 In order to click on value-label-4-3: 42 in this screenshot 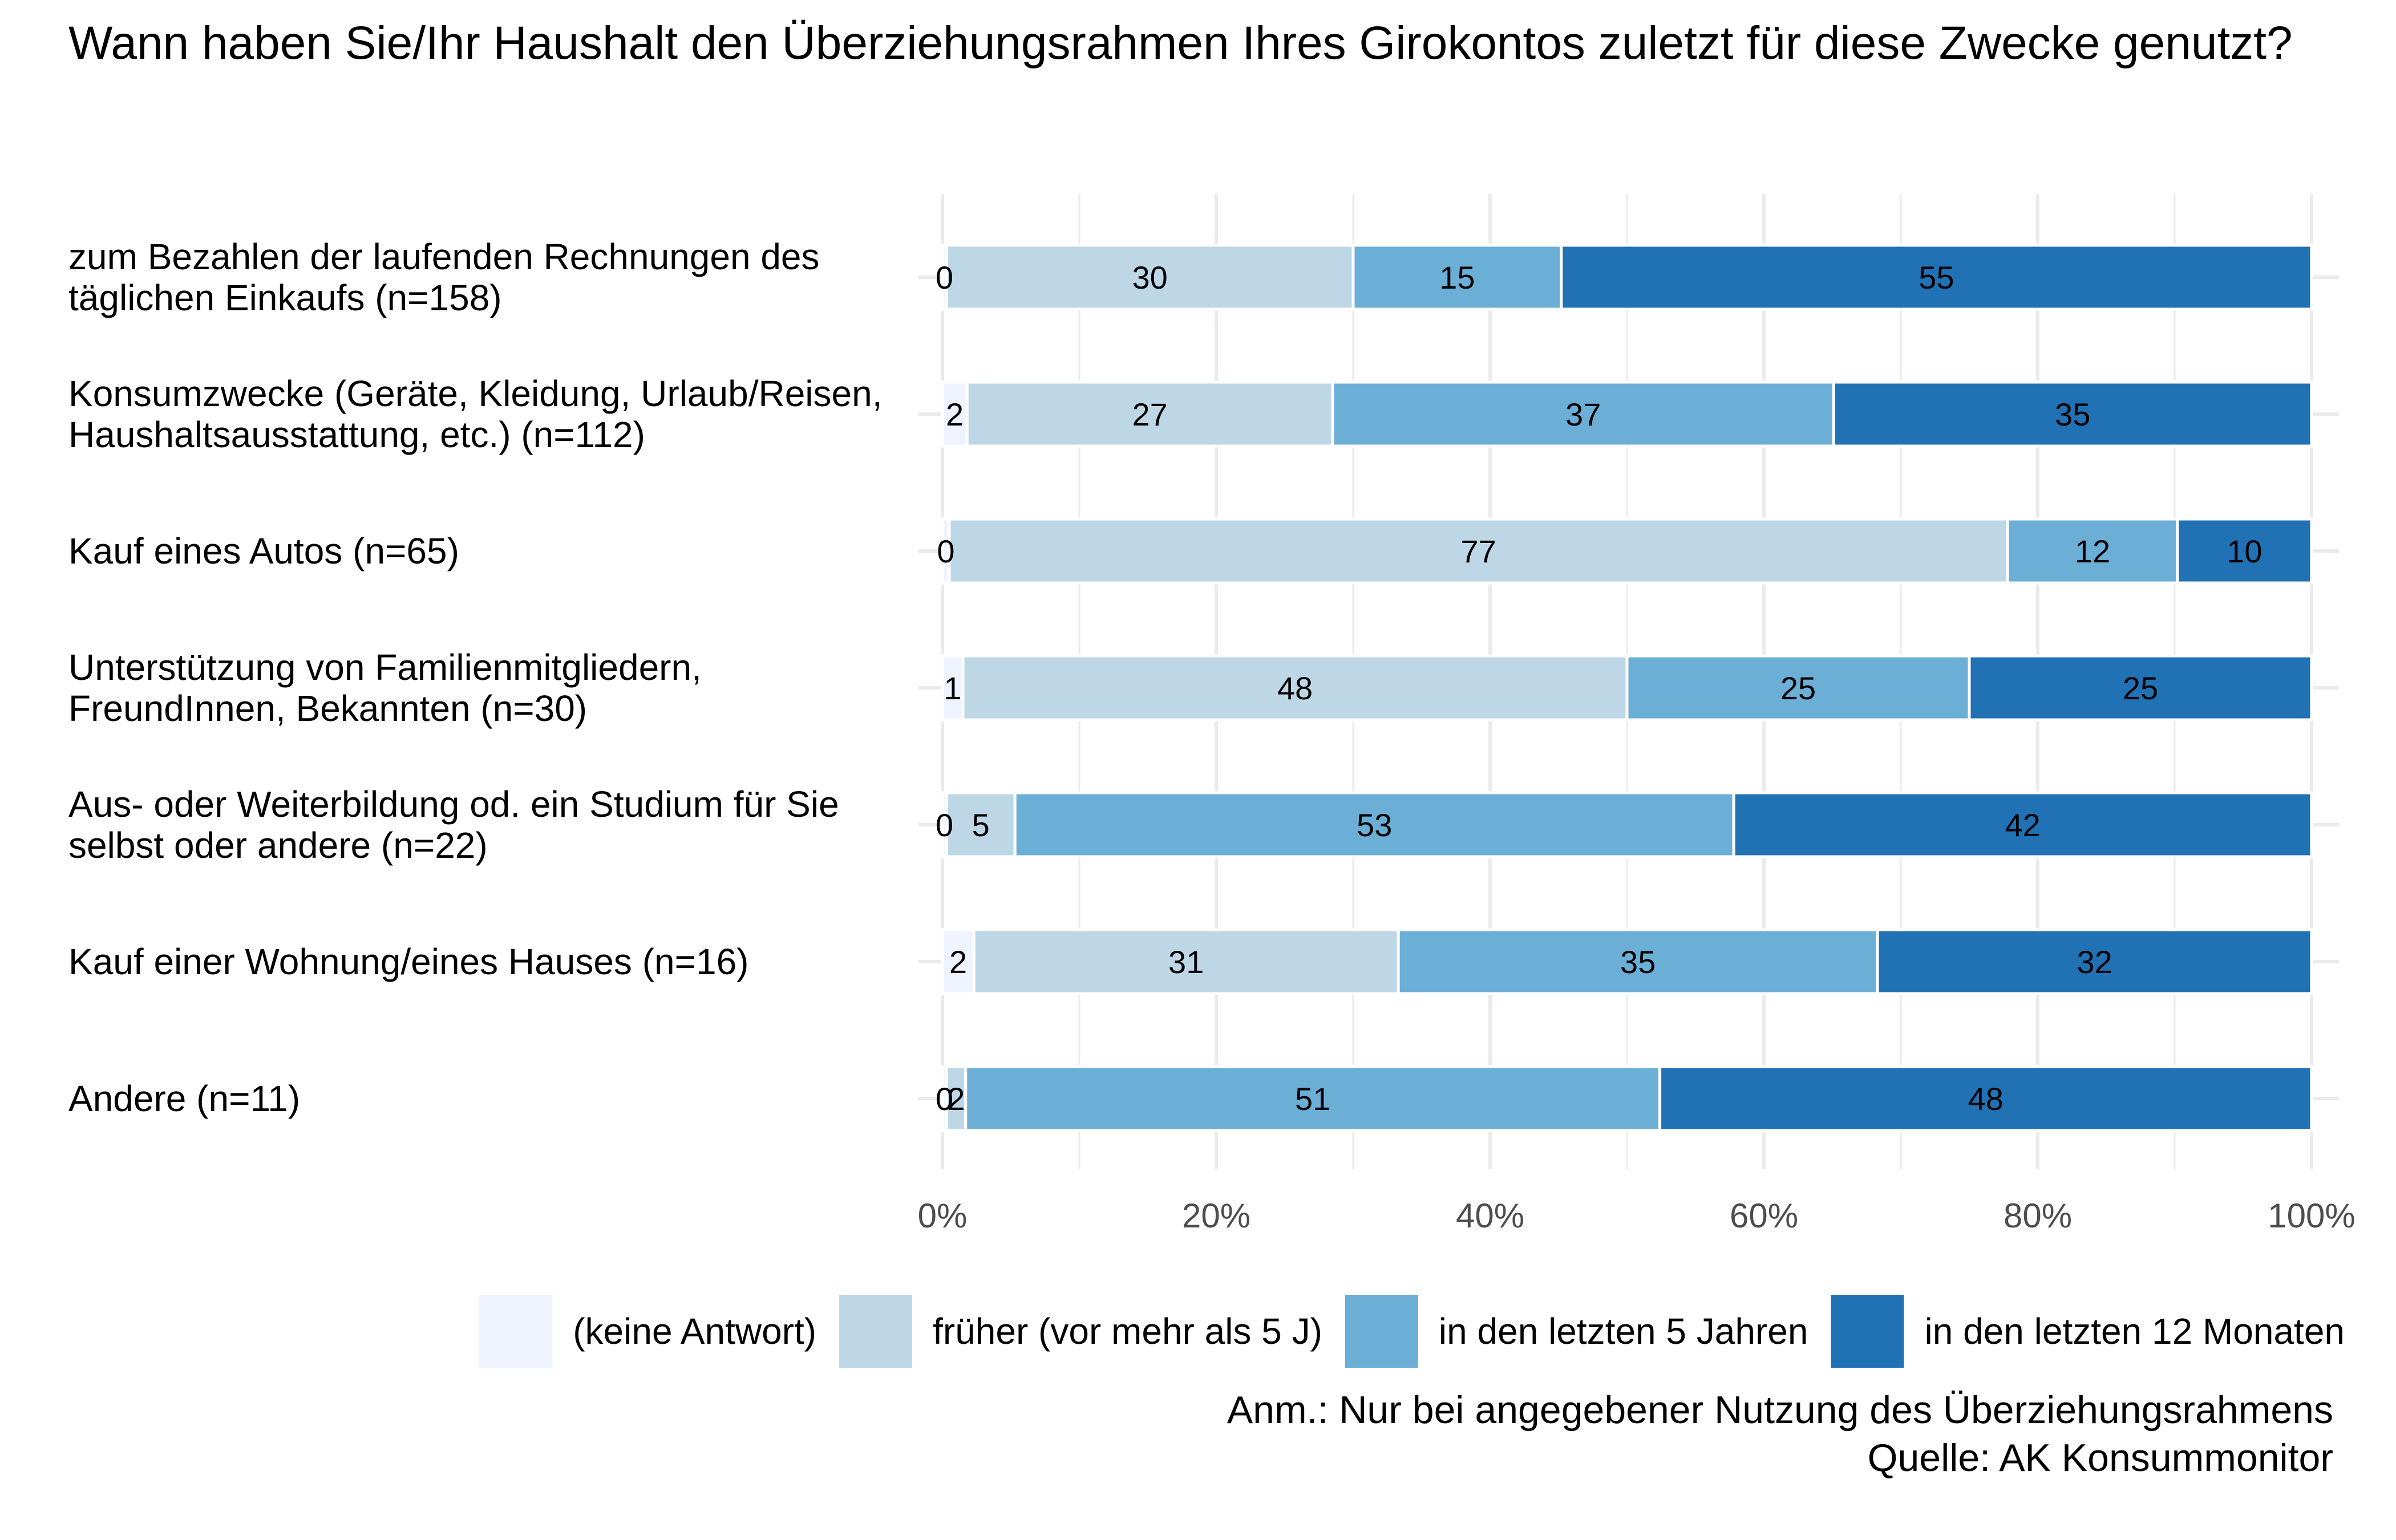, I will do `click(2022, 825)`.